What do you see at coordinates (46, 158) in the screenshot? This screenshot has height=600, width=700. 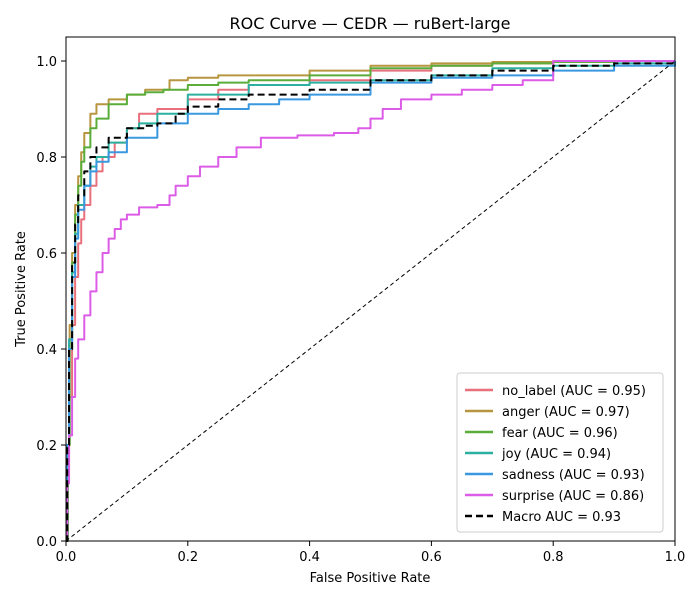 I see `y-tick-label: 0.8` at bounding box center [46, 158].